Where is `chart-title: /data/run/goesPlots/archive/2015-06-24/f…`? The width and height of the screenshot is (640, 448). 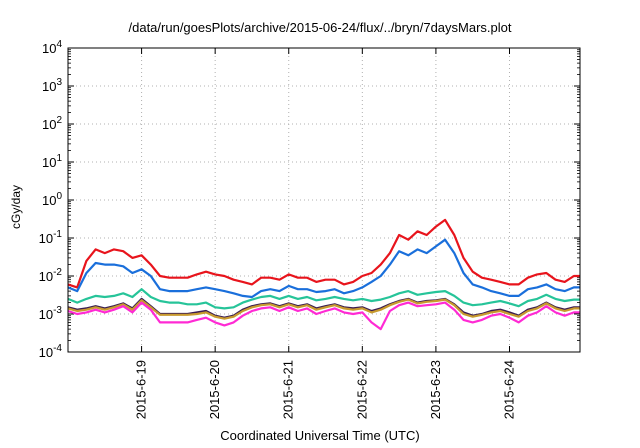 chart-title: /data/run/goesPlots/archive/2015-06-24/f… is located at coordinates (320, 27).